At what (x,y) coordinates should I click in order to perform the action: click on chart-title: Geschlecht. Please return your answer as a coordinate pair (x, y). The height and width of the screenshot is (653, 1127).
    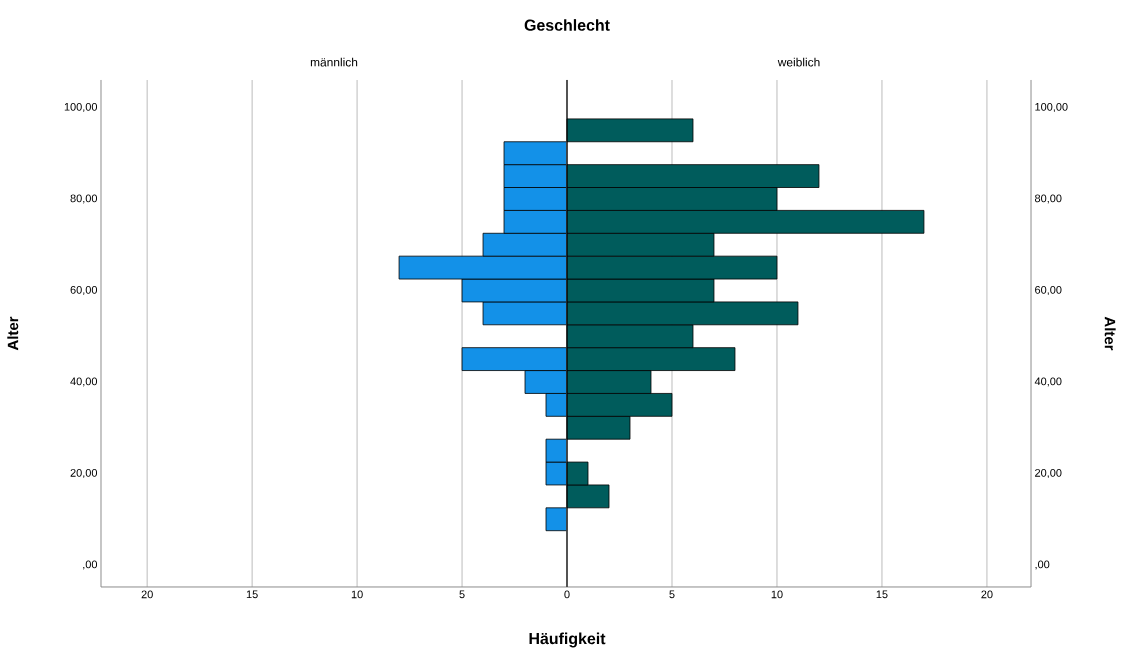
    Looking at the image, I should click on (567, 25).